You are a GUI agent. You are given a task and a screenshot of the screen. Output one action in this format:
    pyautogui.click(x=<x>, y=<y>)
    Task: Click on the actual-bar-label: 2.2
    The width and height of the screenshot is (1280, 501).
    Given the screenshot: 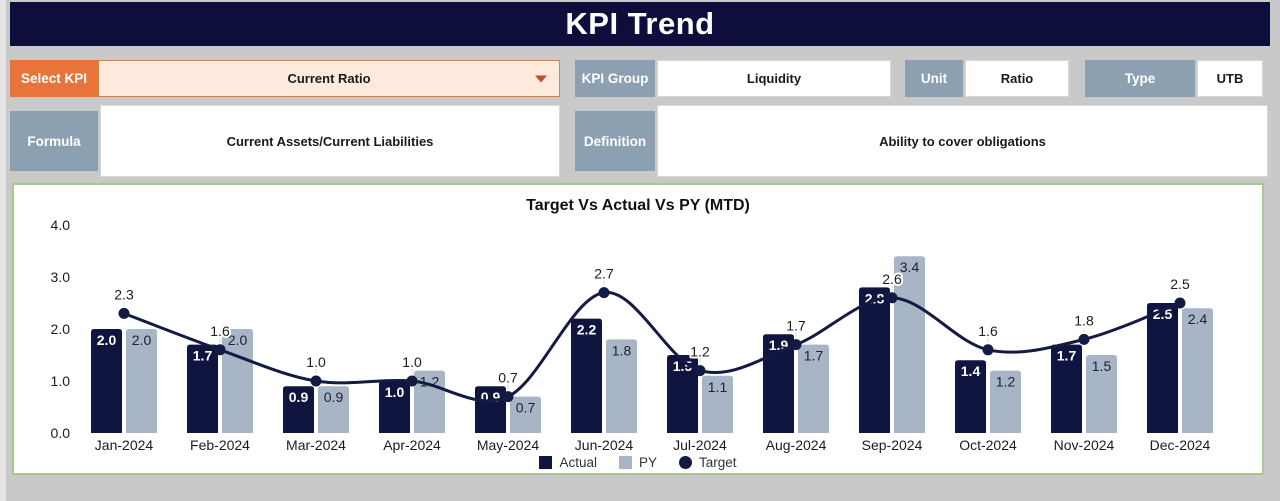 What is the action you would take?
    pyautogui.click(x=587, y=330)
    